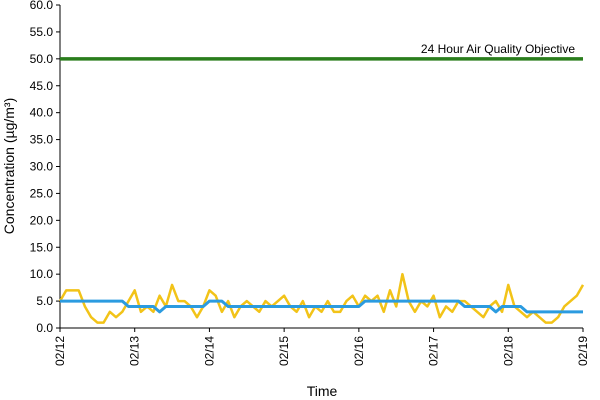  What do you see at coordinates (359, 351) in the screenshot?
I see `x-tick-label: 02/16` at bounding box center [359, 351].